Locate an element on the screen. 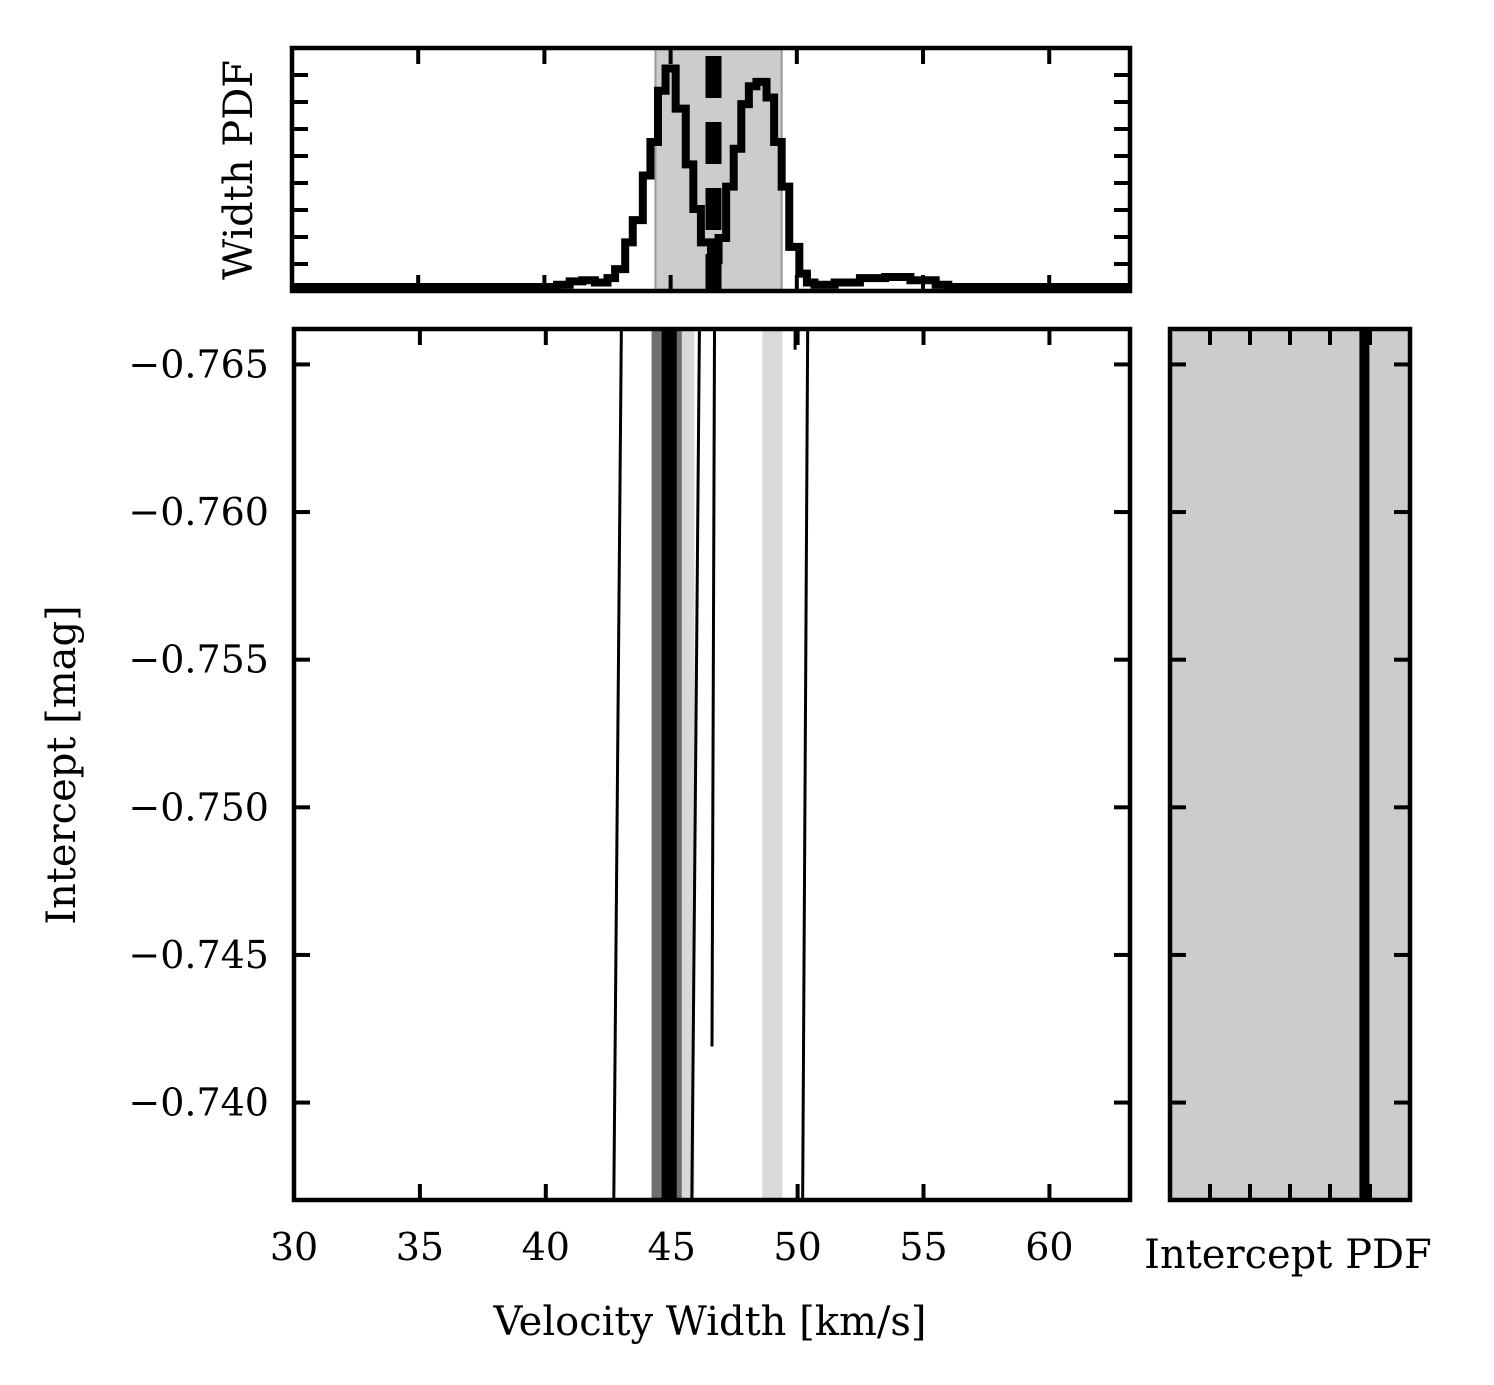 This screenshot has height=1385, width=1494. width-pdf-frame is located at coordinates (711, 169).